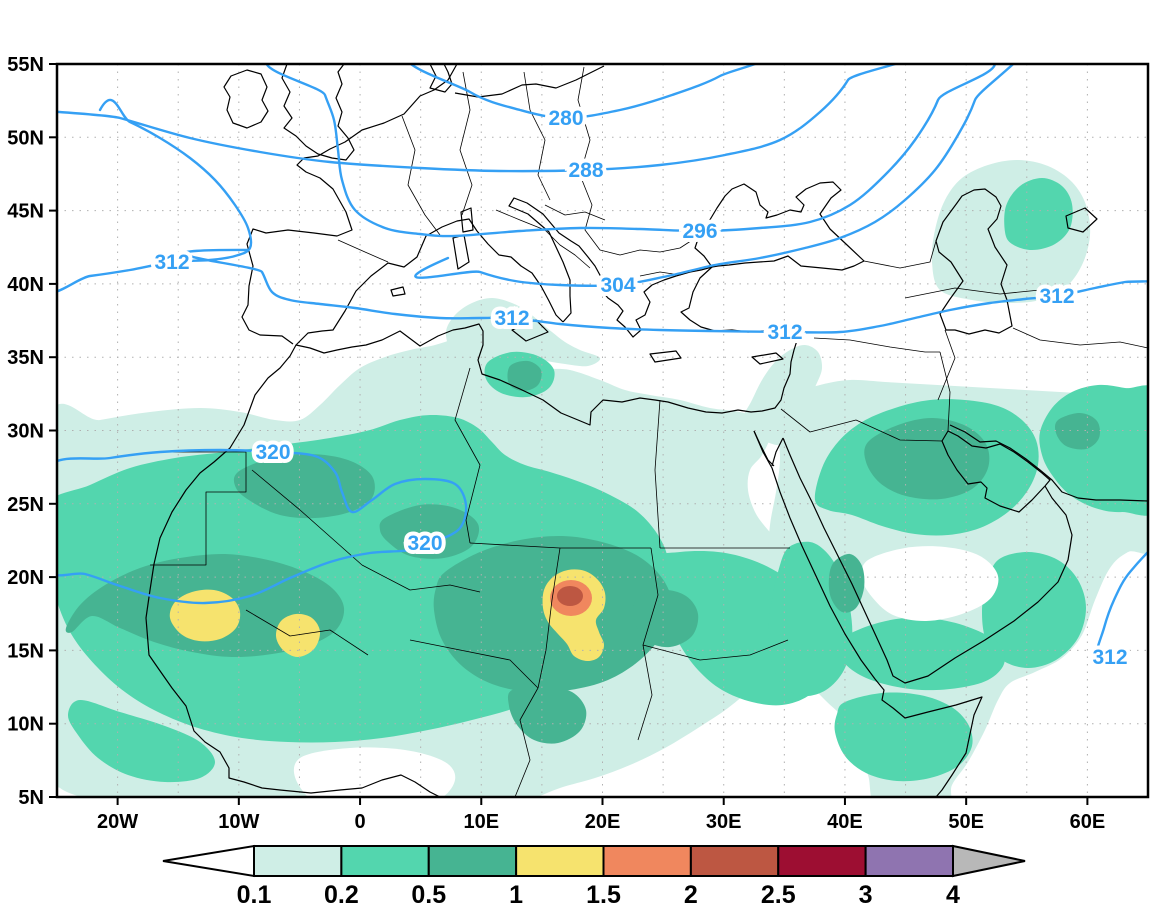 The image size is (1165, 907). I want to click on svg-text: 10E, so click(481, 822).